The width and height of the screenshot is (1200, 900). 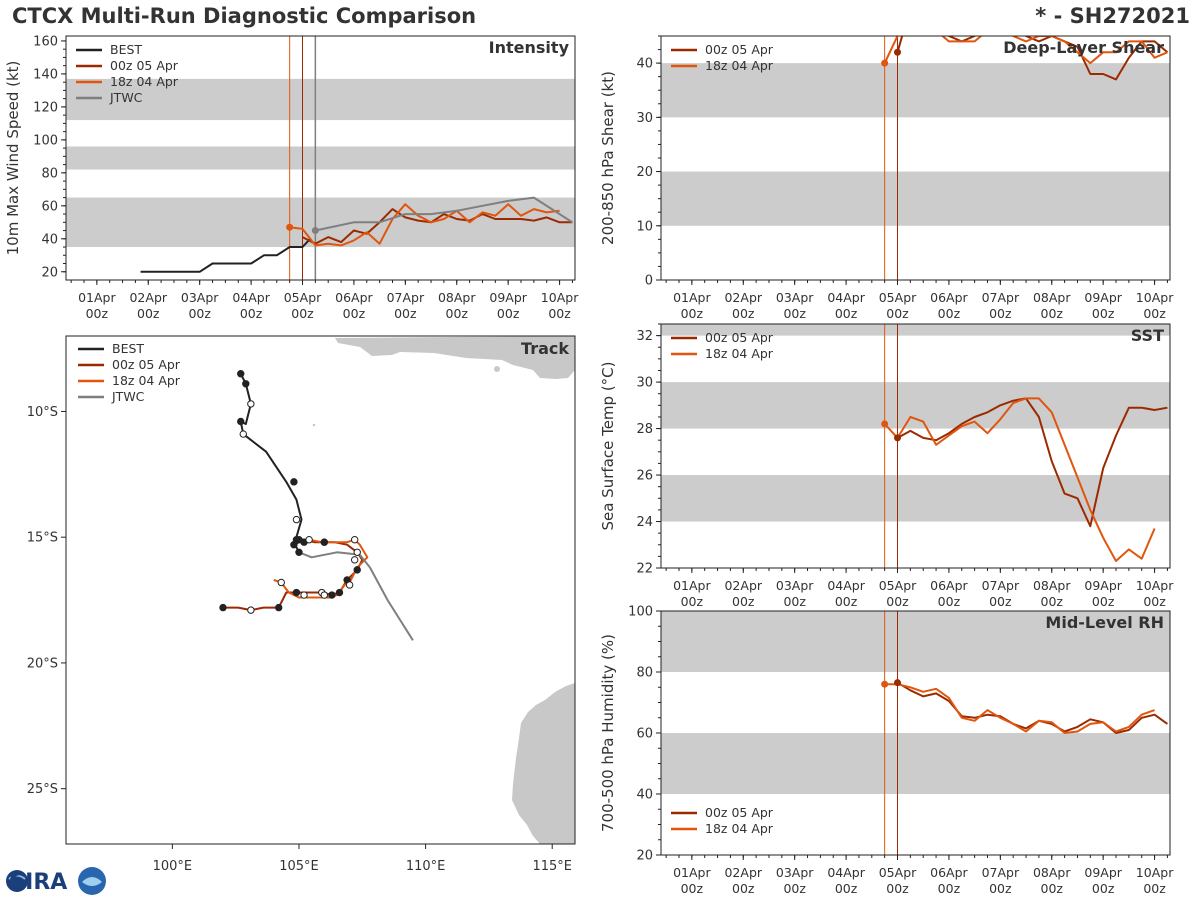 What do you see at coordinates (529, 47) in the screenshot?
I see `panel-title: Intensity` at bounding box center [529, 47].